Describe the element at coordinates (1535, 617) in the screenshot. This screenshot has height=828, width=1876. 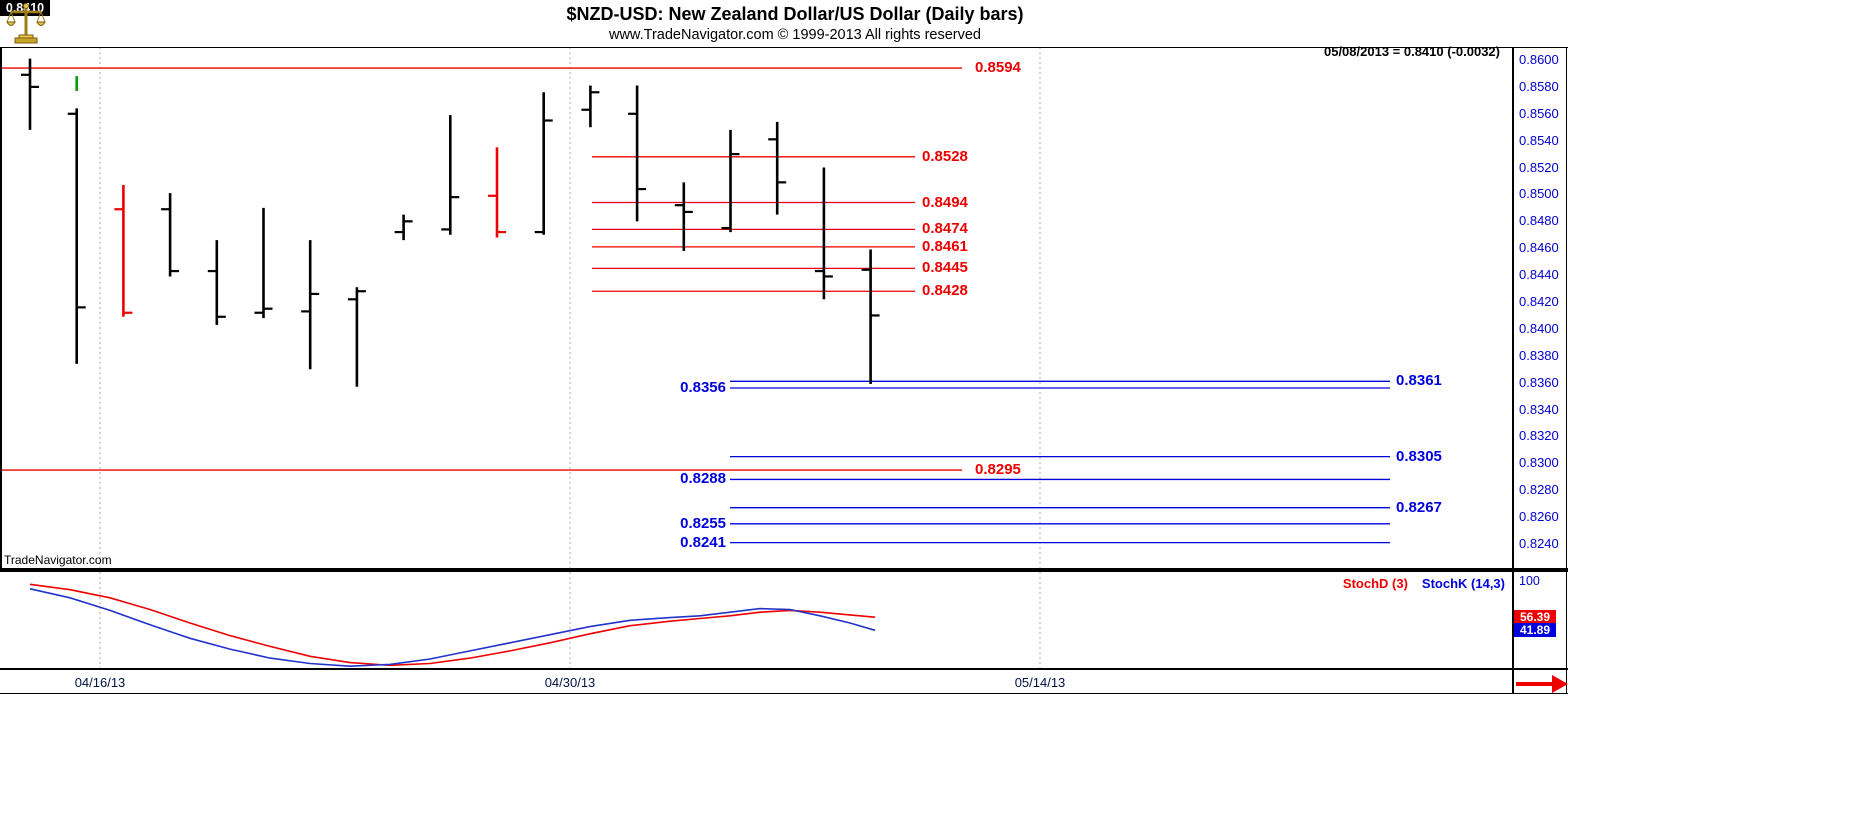
I see `stoch-value-badge: 56.39` at that location.